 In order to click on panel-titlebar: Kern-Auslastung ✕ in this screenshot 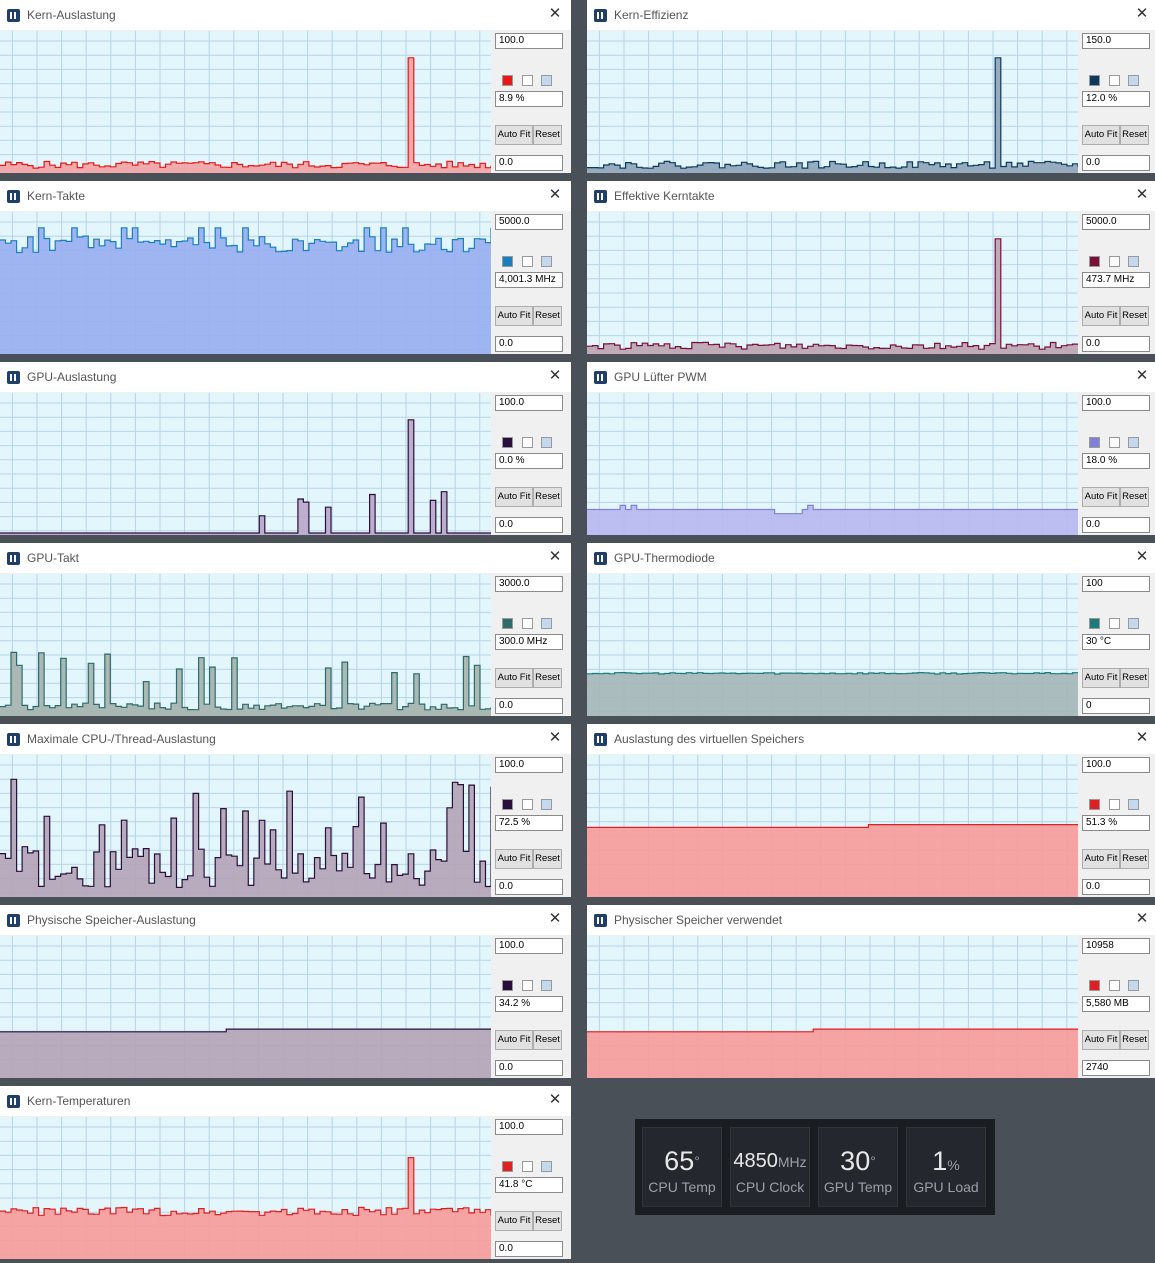, I will do `click(285, 15)`.